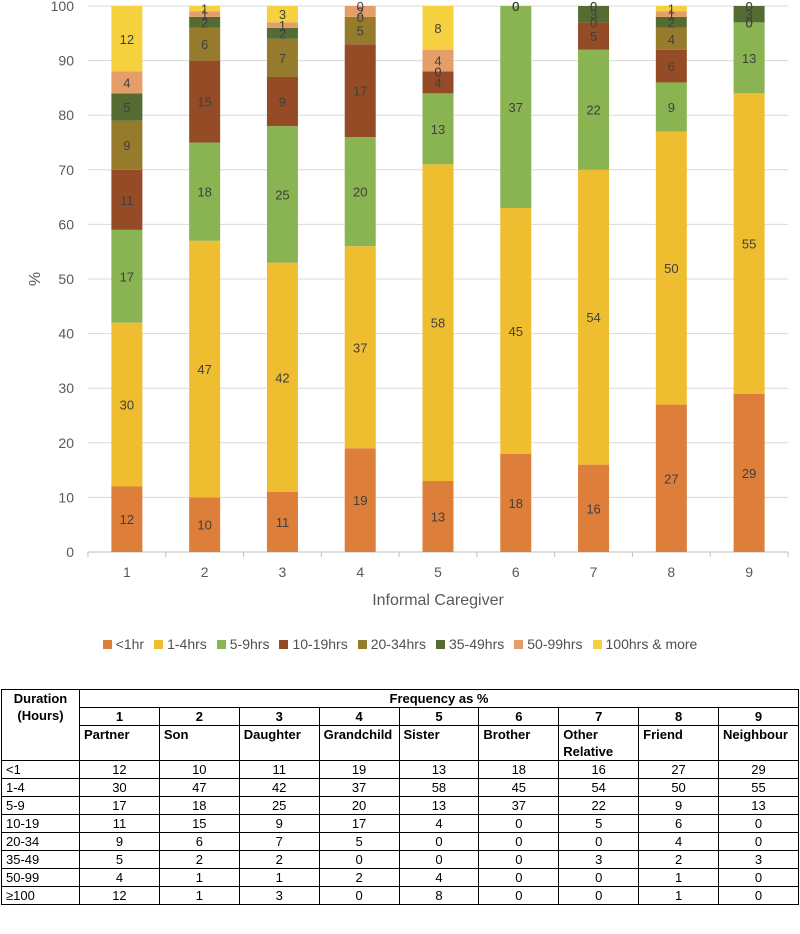 This screenshot has width=800, height=934. Describe the element at coordinates (199, 716) in the screenshot. I see `caregiver-number: 2` at that location.